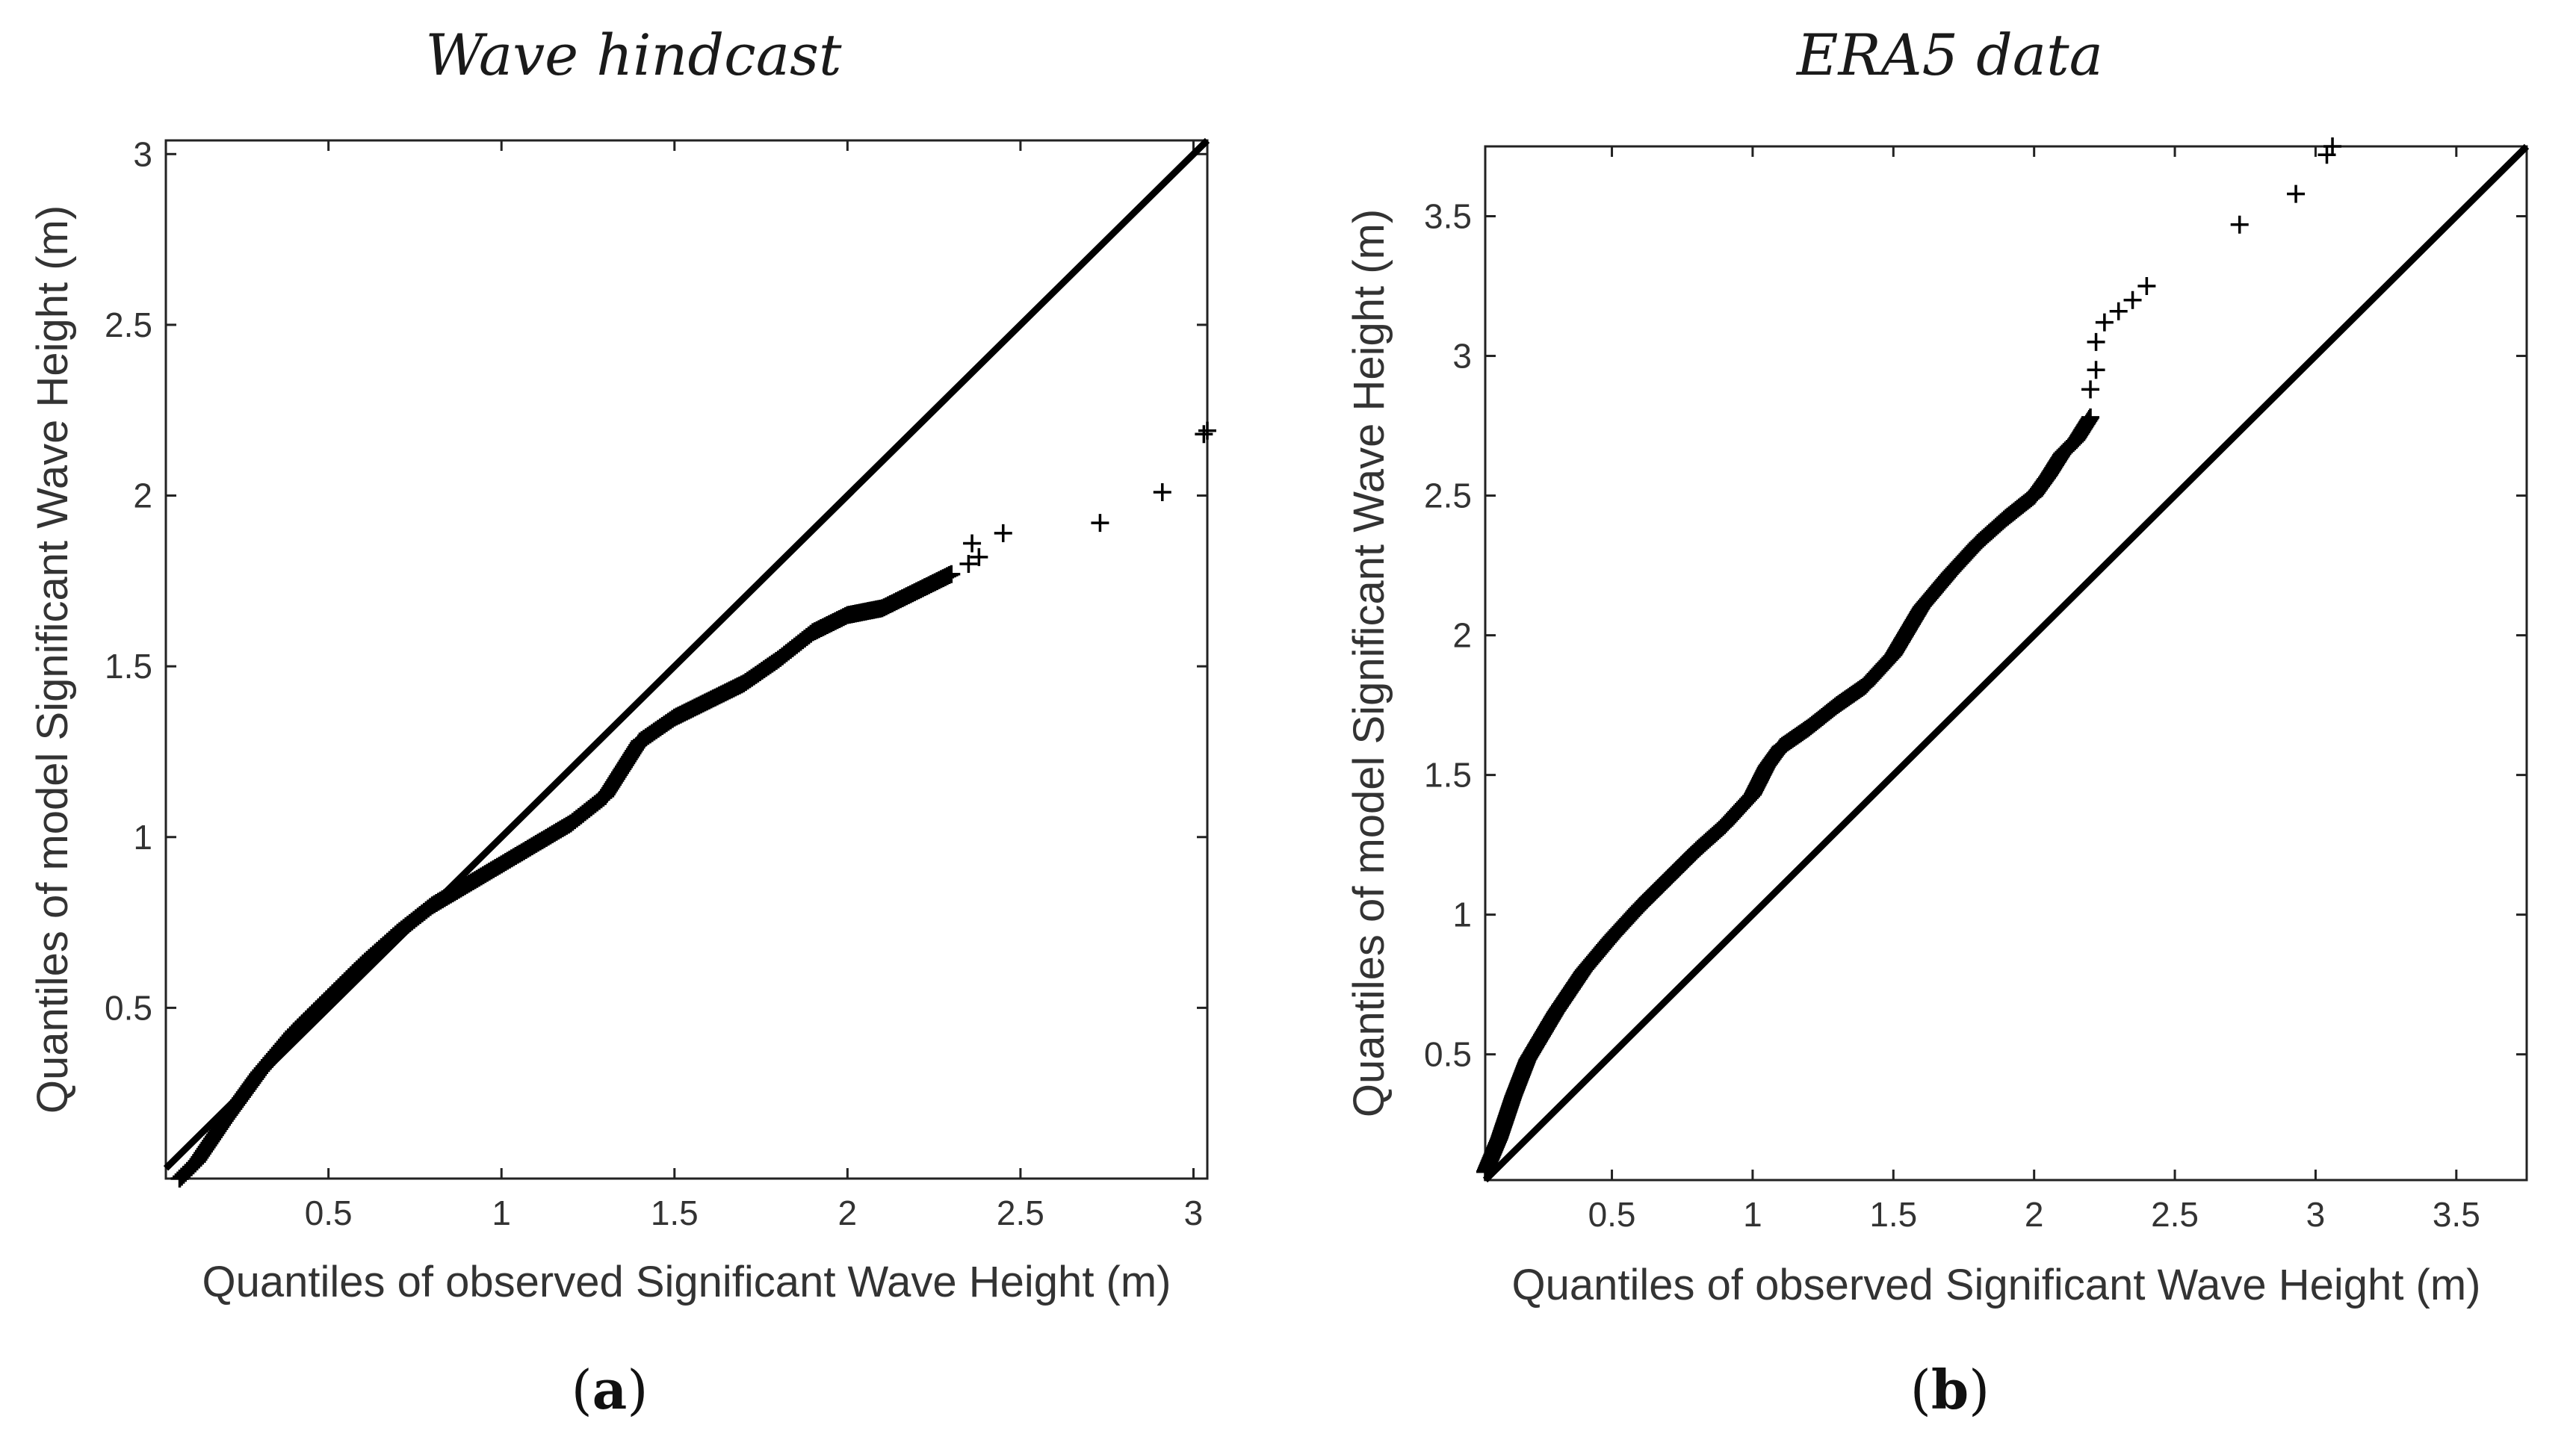 The width and height of the screenshot is (2576, 1434). Describe the element at coordinates (128, 666) in the screenshot. I see `chart-a-y-tick-label: 1.5` at that location.